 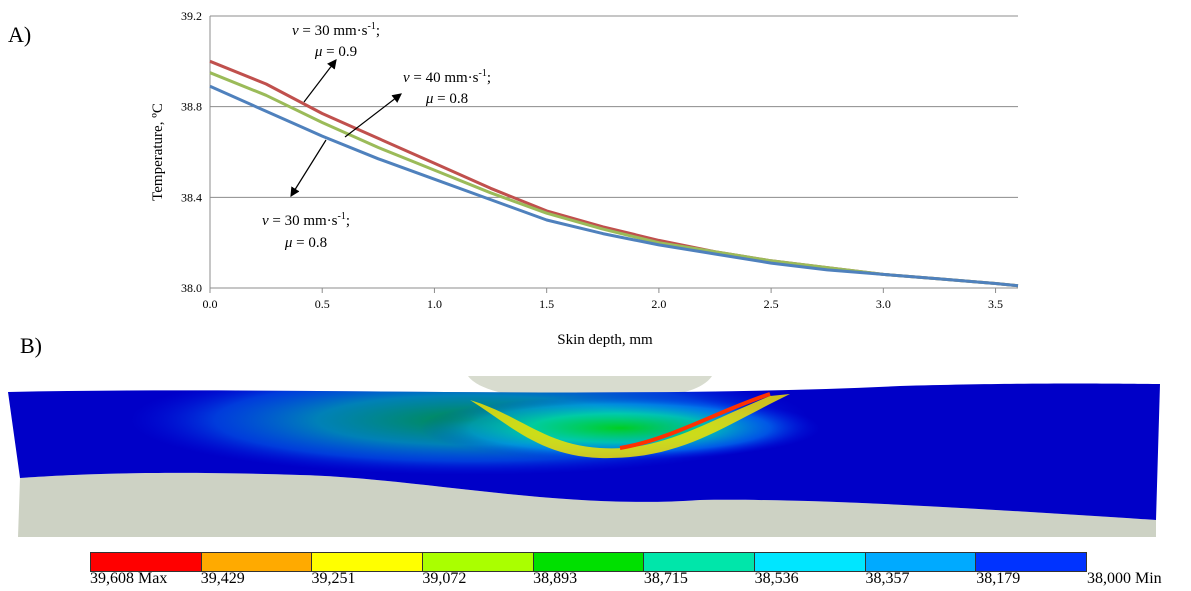 I want to click on x-tick-label: 0.5, so click(x=322, y=304).